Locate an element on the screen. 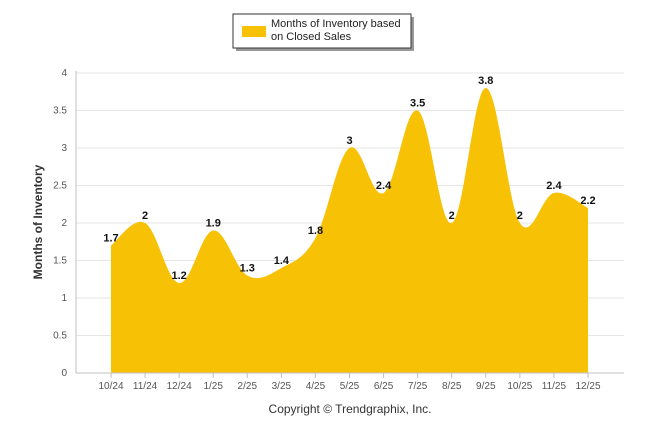 The image size is (646, 434). y-axis-title: Months of Inventory is located at coordinates (38, 221).